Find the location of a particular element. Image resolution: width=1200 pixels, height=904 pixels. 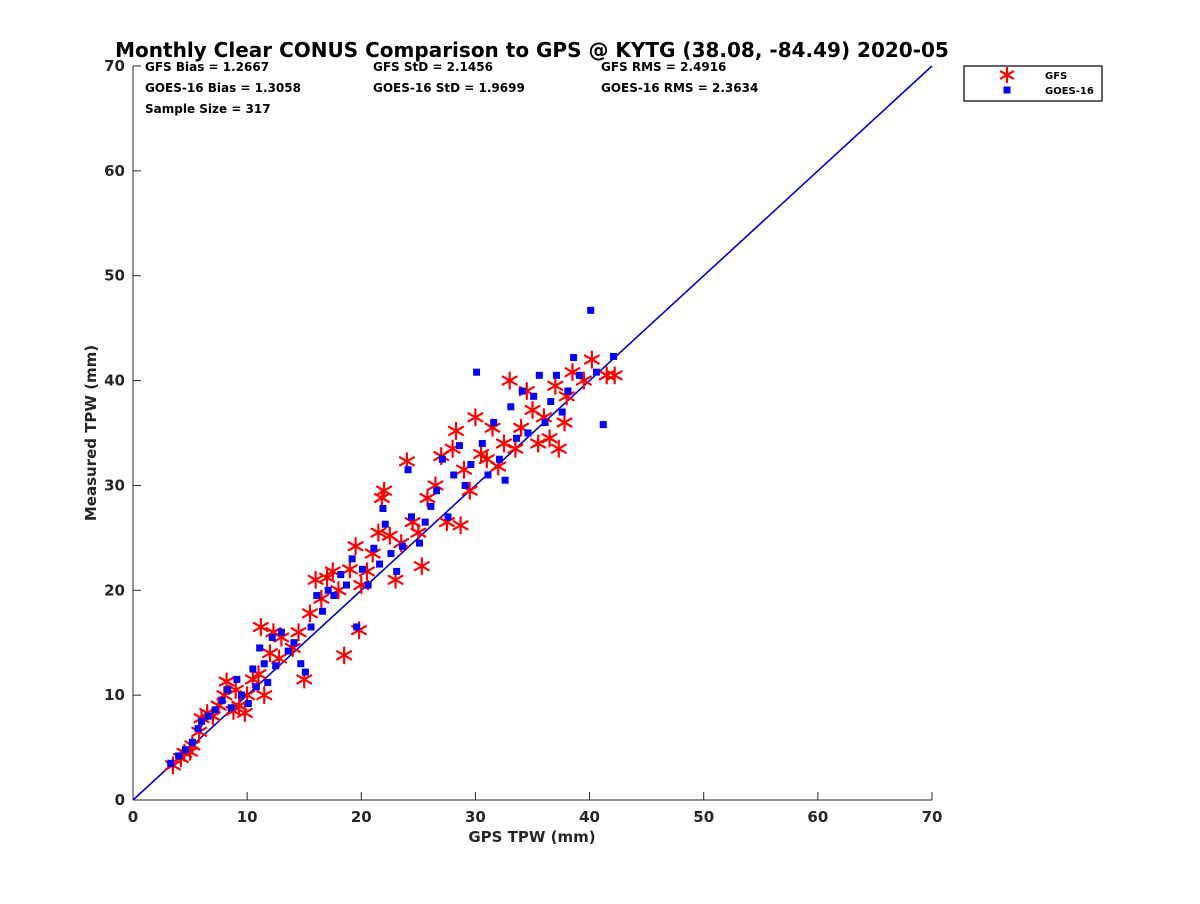

stat-text: GFS Bias = 1.2667 is located at coordinates (207, 67).